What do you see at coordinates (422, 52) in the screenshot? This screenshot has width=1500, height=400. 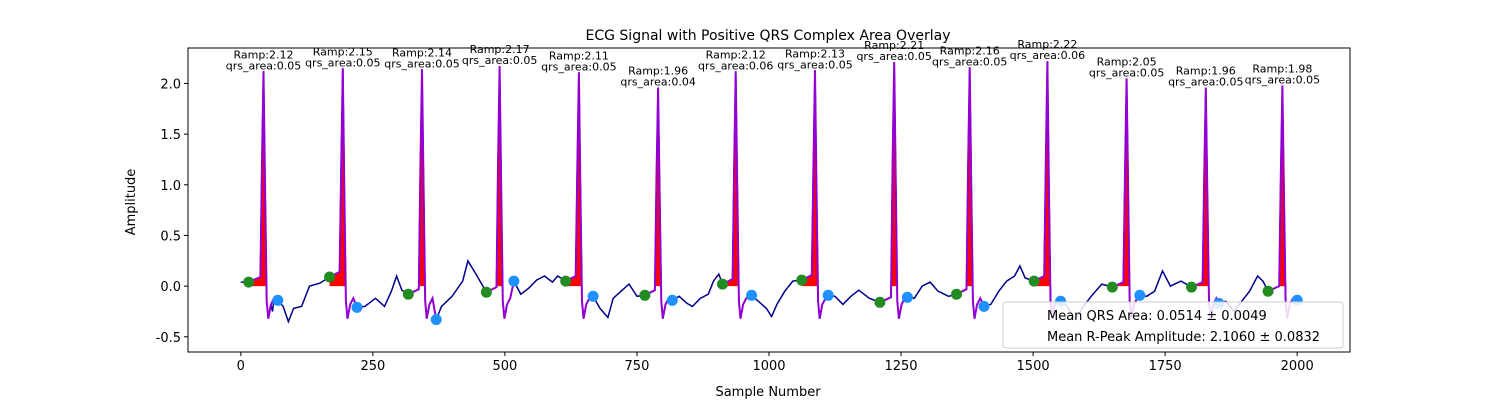 I see `ramp-label: Ramp:2.14` at bounding box center [422, 52].